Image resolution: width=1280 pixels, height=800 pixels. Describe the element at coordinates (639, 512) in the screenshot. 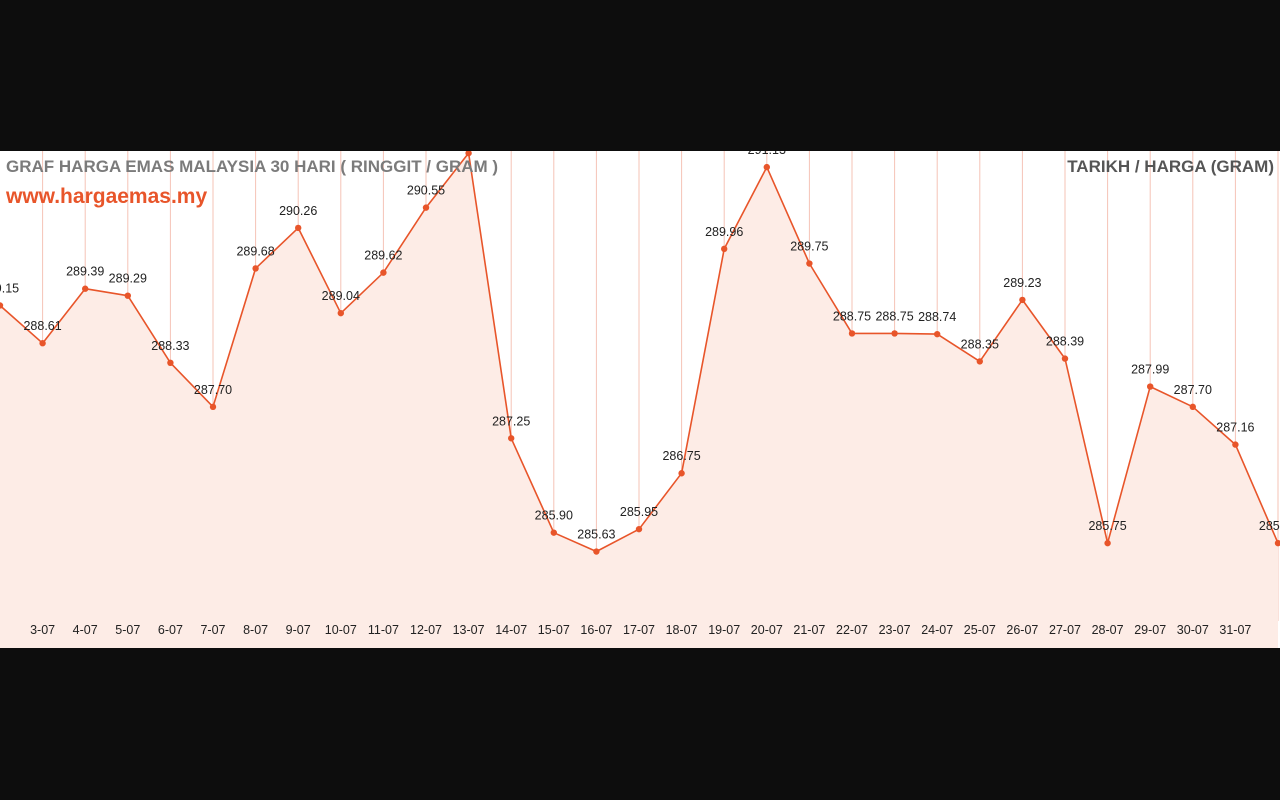

I see `data-label-17-07: 285.95` at that location.